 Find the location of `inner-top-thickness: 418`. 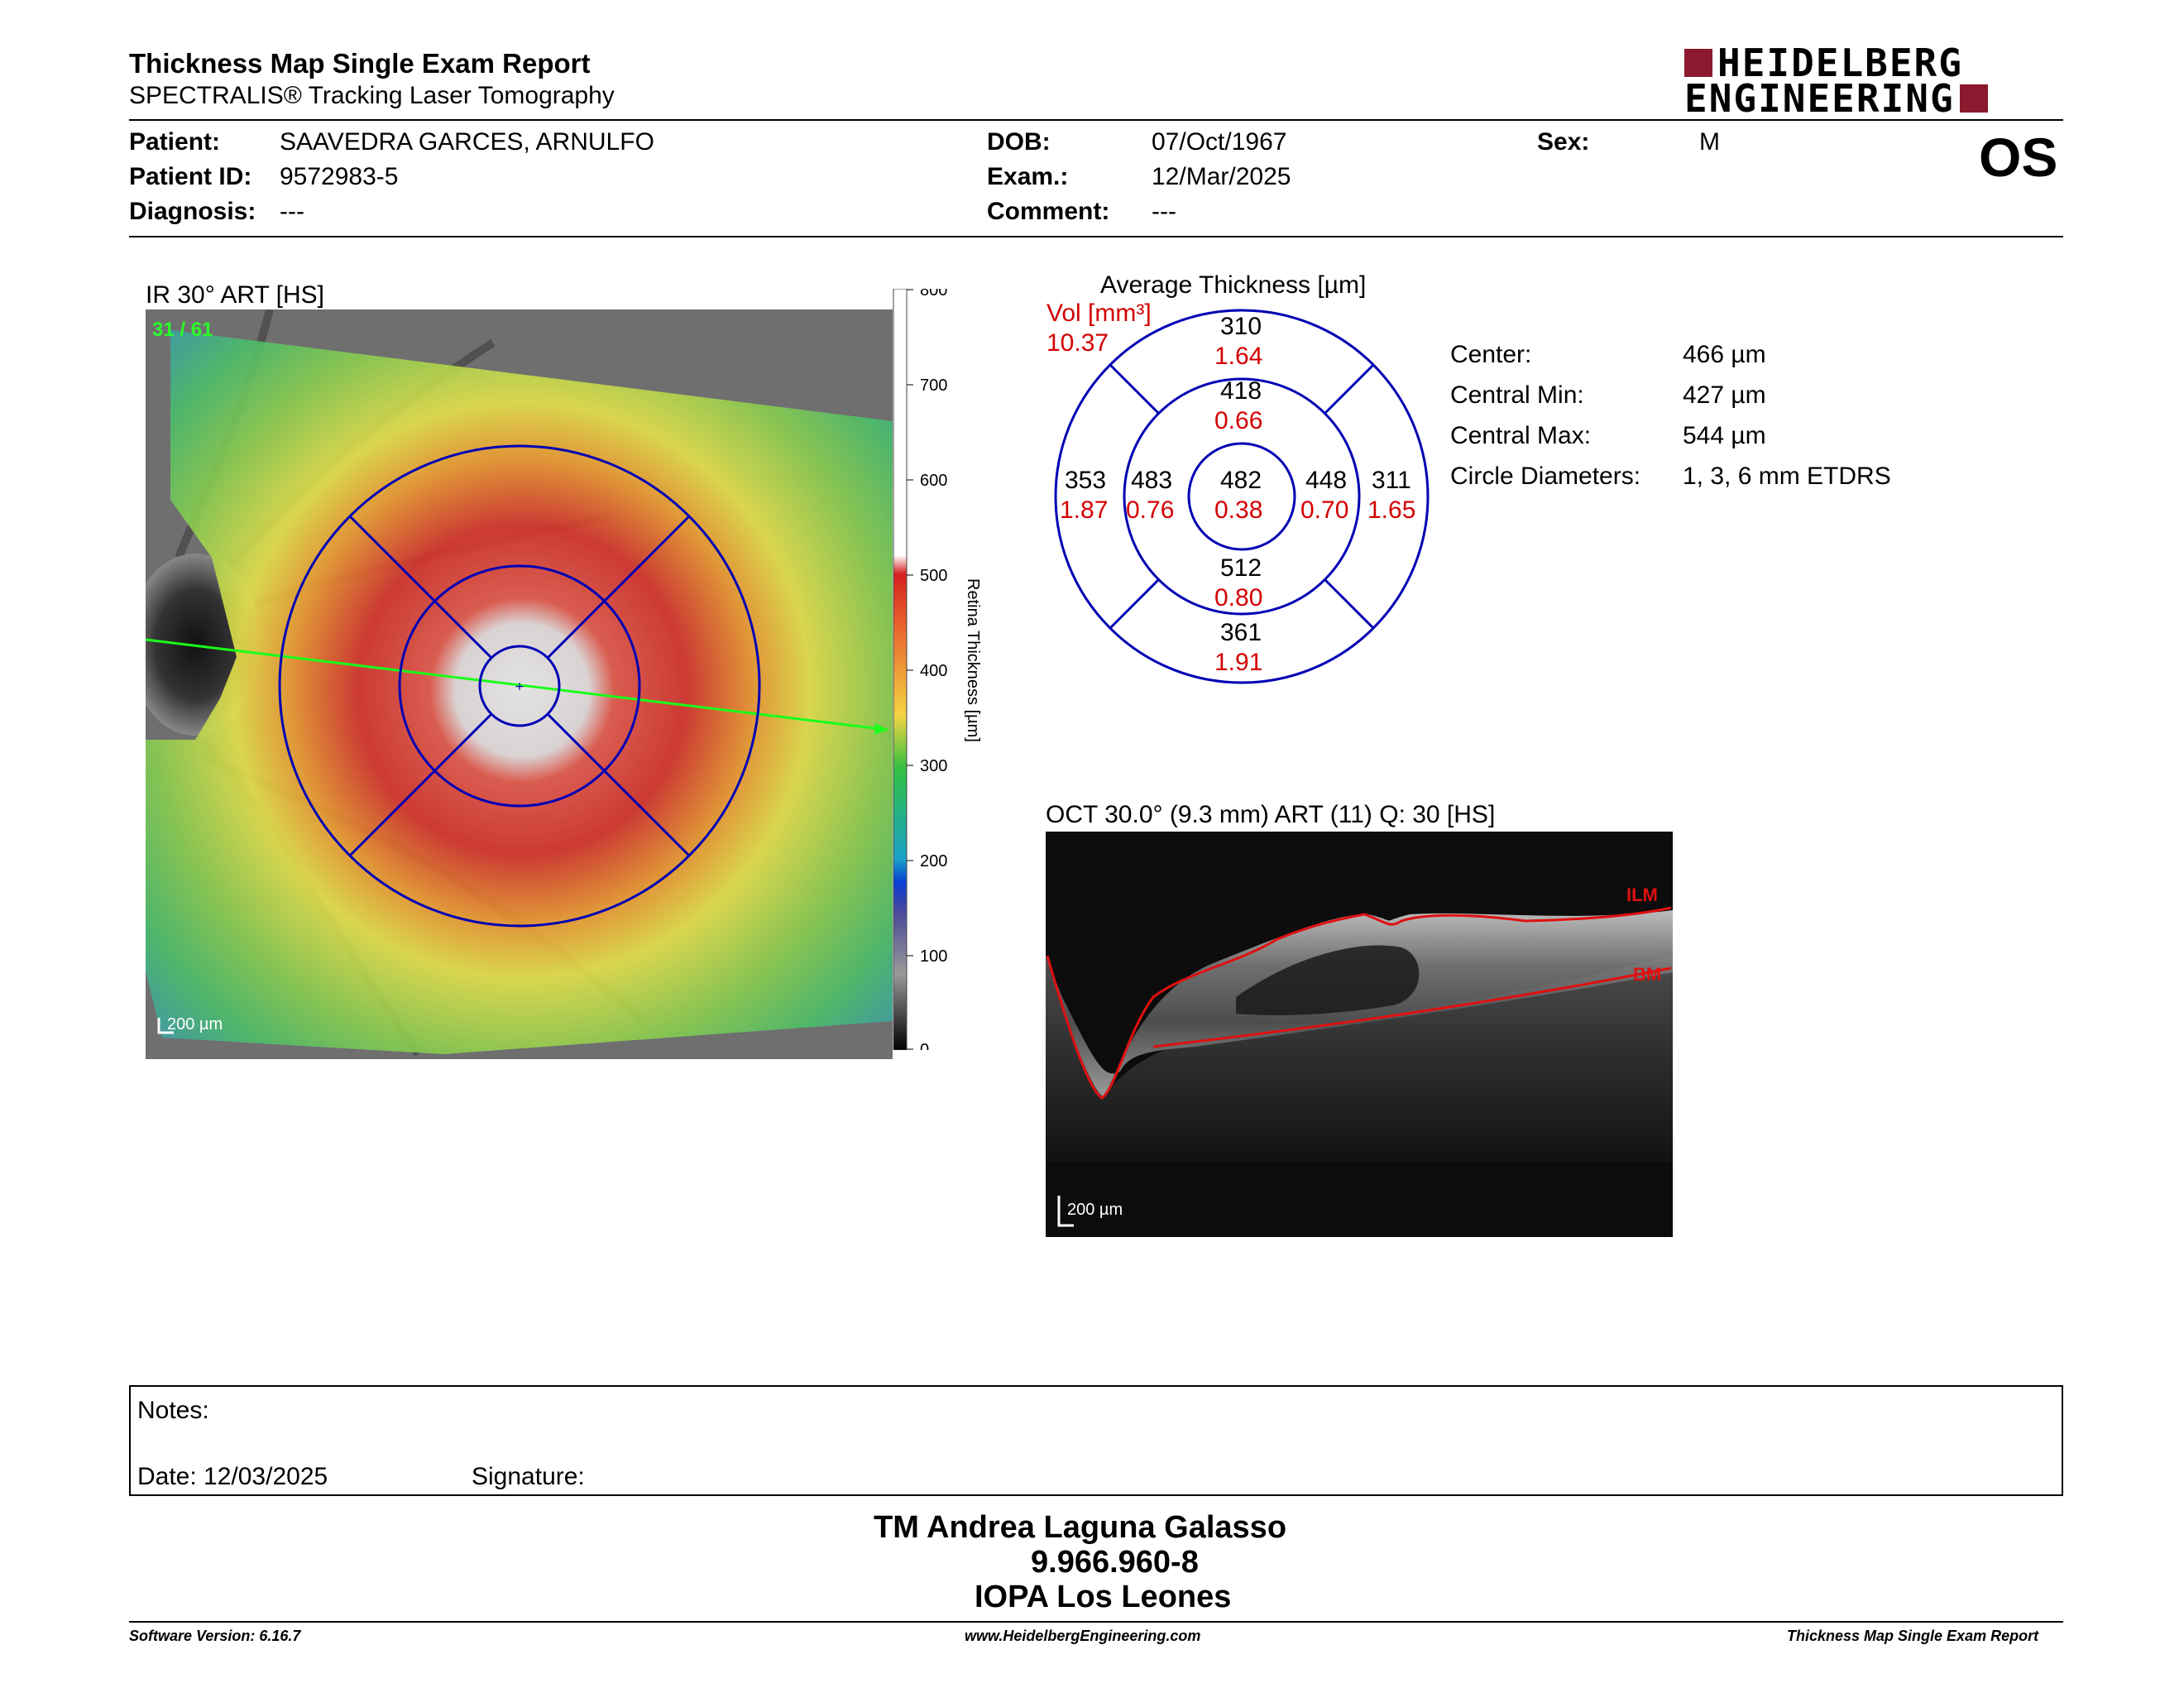

inner-top-thickness: 418 is located at coordinates (1241, 391).